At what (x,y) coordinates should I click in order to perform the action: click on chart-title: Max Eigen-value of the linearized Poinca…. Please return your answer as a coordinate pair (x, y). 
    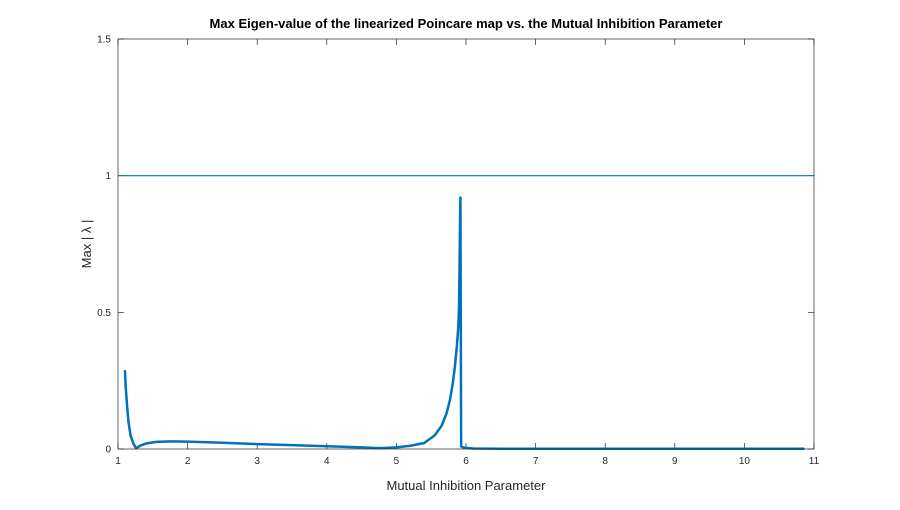
    Looking at the image, I should click on (466, 23).